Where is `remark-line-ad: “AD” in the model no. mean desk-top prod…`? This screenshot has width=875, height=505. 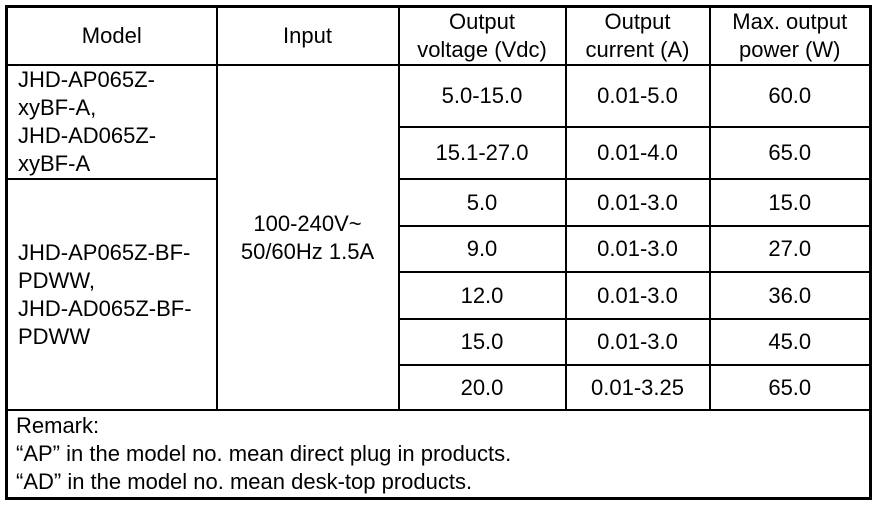
remark-line-ad: “AD” in the model no. mean desk-top prod… is located at coordinates (244, 481).